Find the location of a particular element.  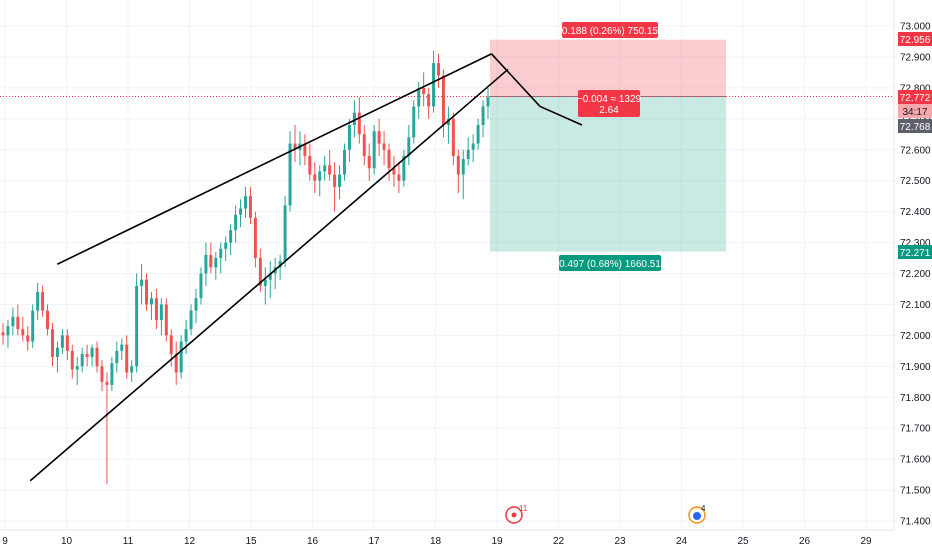

time-tick-label: 26 is located at coordinates (805, 541).